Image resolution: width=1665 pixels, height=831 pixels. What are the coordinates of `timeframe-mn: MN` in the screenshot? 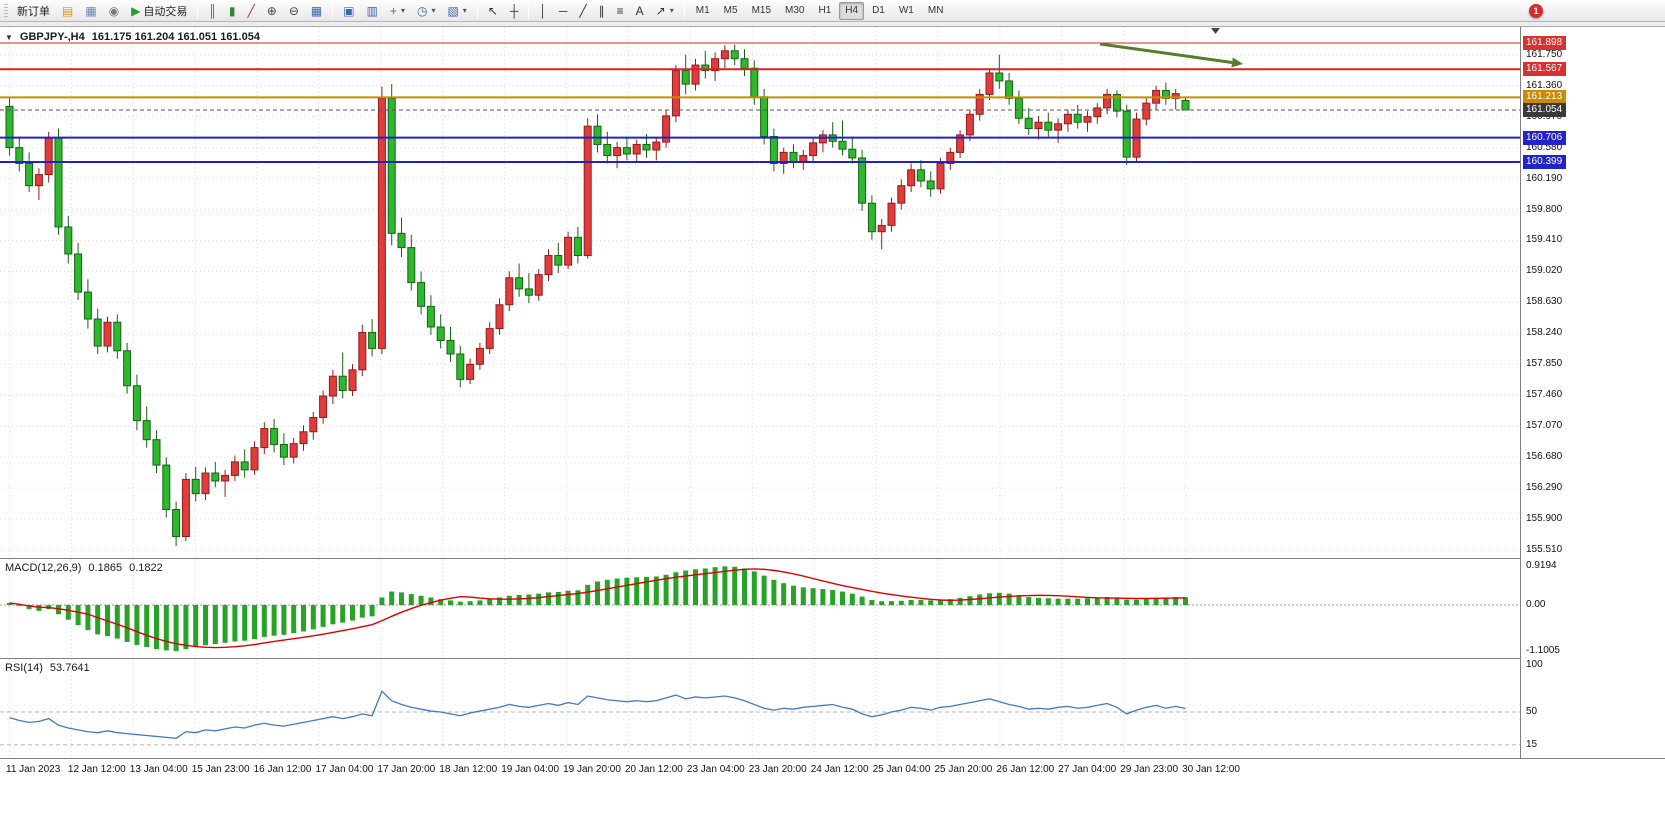 It's located at (936, 11).